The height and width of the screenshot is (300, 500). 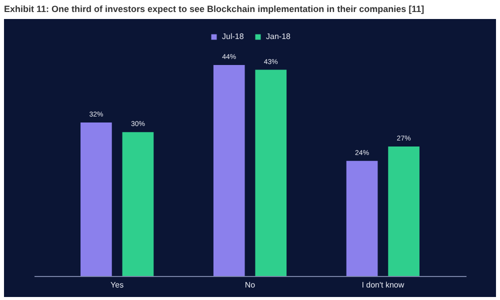 I want to click on chart-title: Exhibit 11: One third of investors expect to see Blockchain implementation in their companies [11], so click(x=214, y=9).